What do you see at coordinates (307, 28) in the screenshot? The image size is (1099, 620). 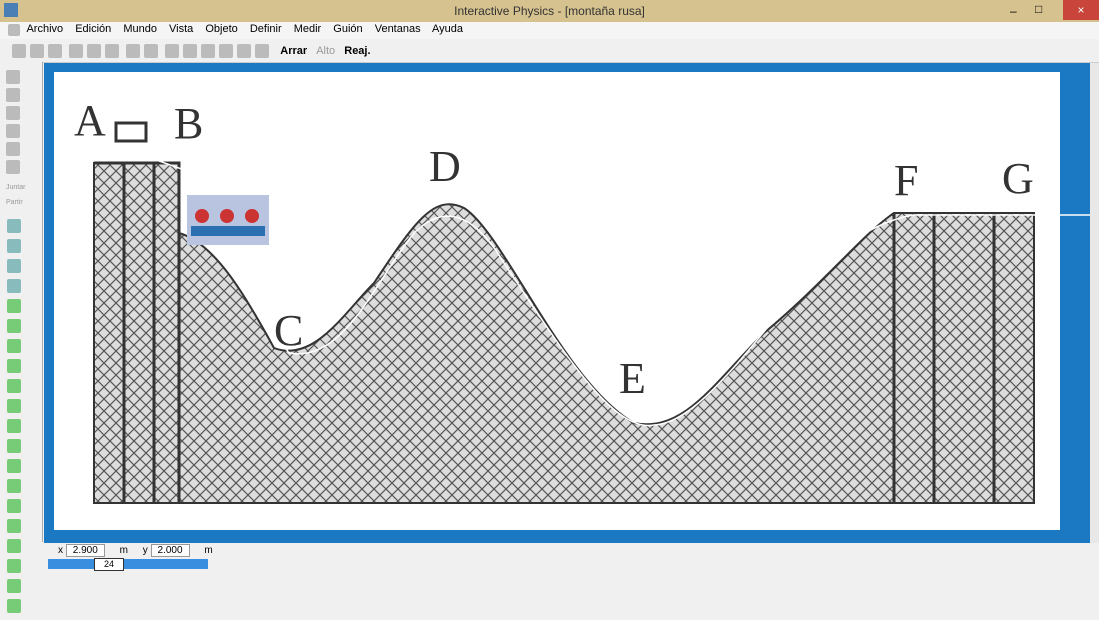 I see `menu-item: Medir` at bounding box center [307, 28].